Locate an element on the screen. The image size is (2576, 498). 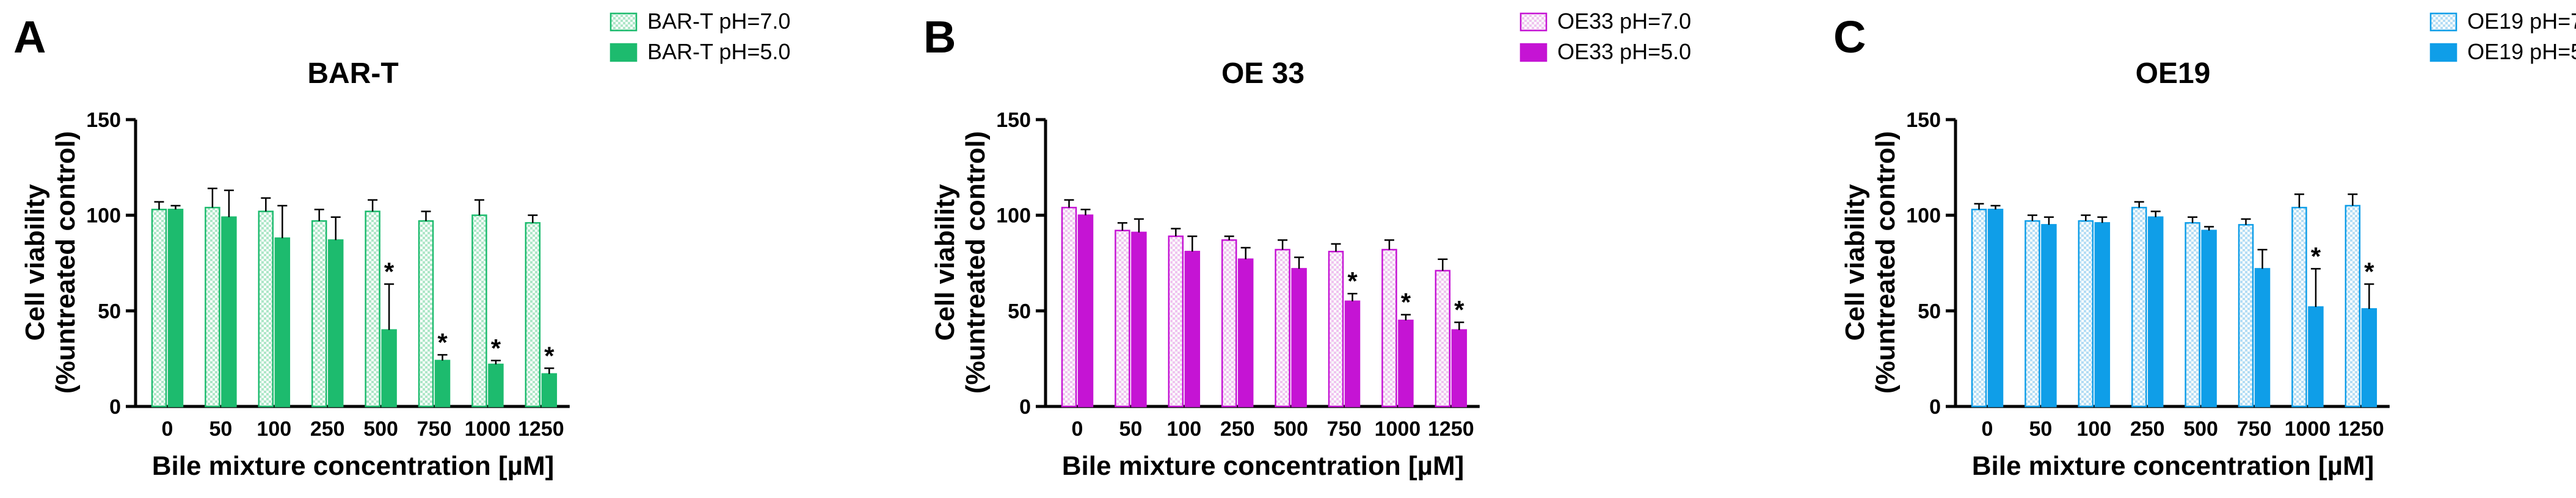
legend-label: OE33 pH=5.0 is located at coordinates (1624, 51).